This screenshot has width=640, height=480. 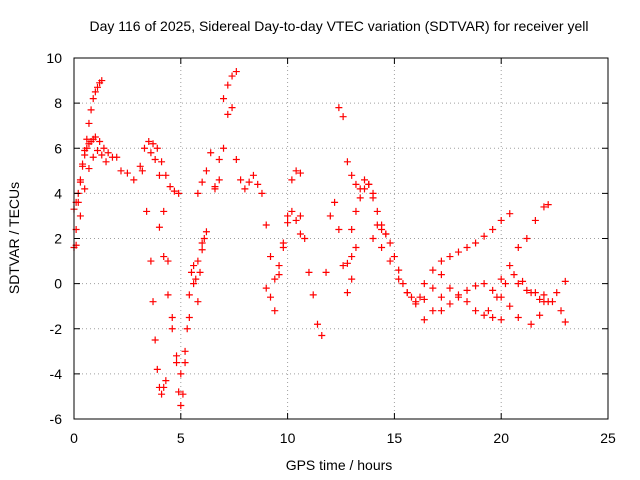 I want to click on series-arc11, so click(x=283, y=261).